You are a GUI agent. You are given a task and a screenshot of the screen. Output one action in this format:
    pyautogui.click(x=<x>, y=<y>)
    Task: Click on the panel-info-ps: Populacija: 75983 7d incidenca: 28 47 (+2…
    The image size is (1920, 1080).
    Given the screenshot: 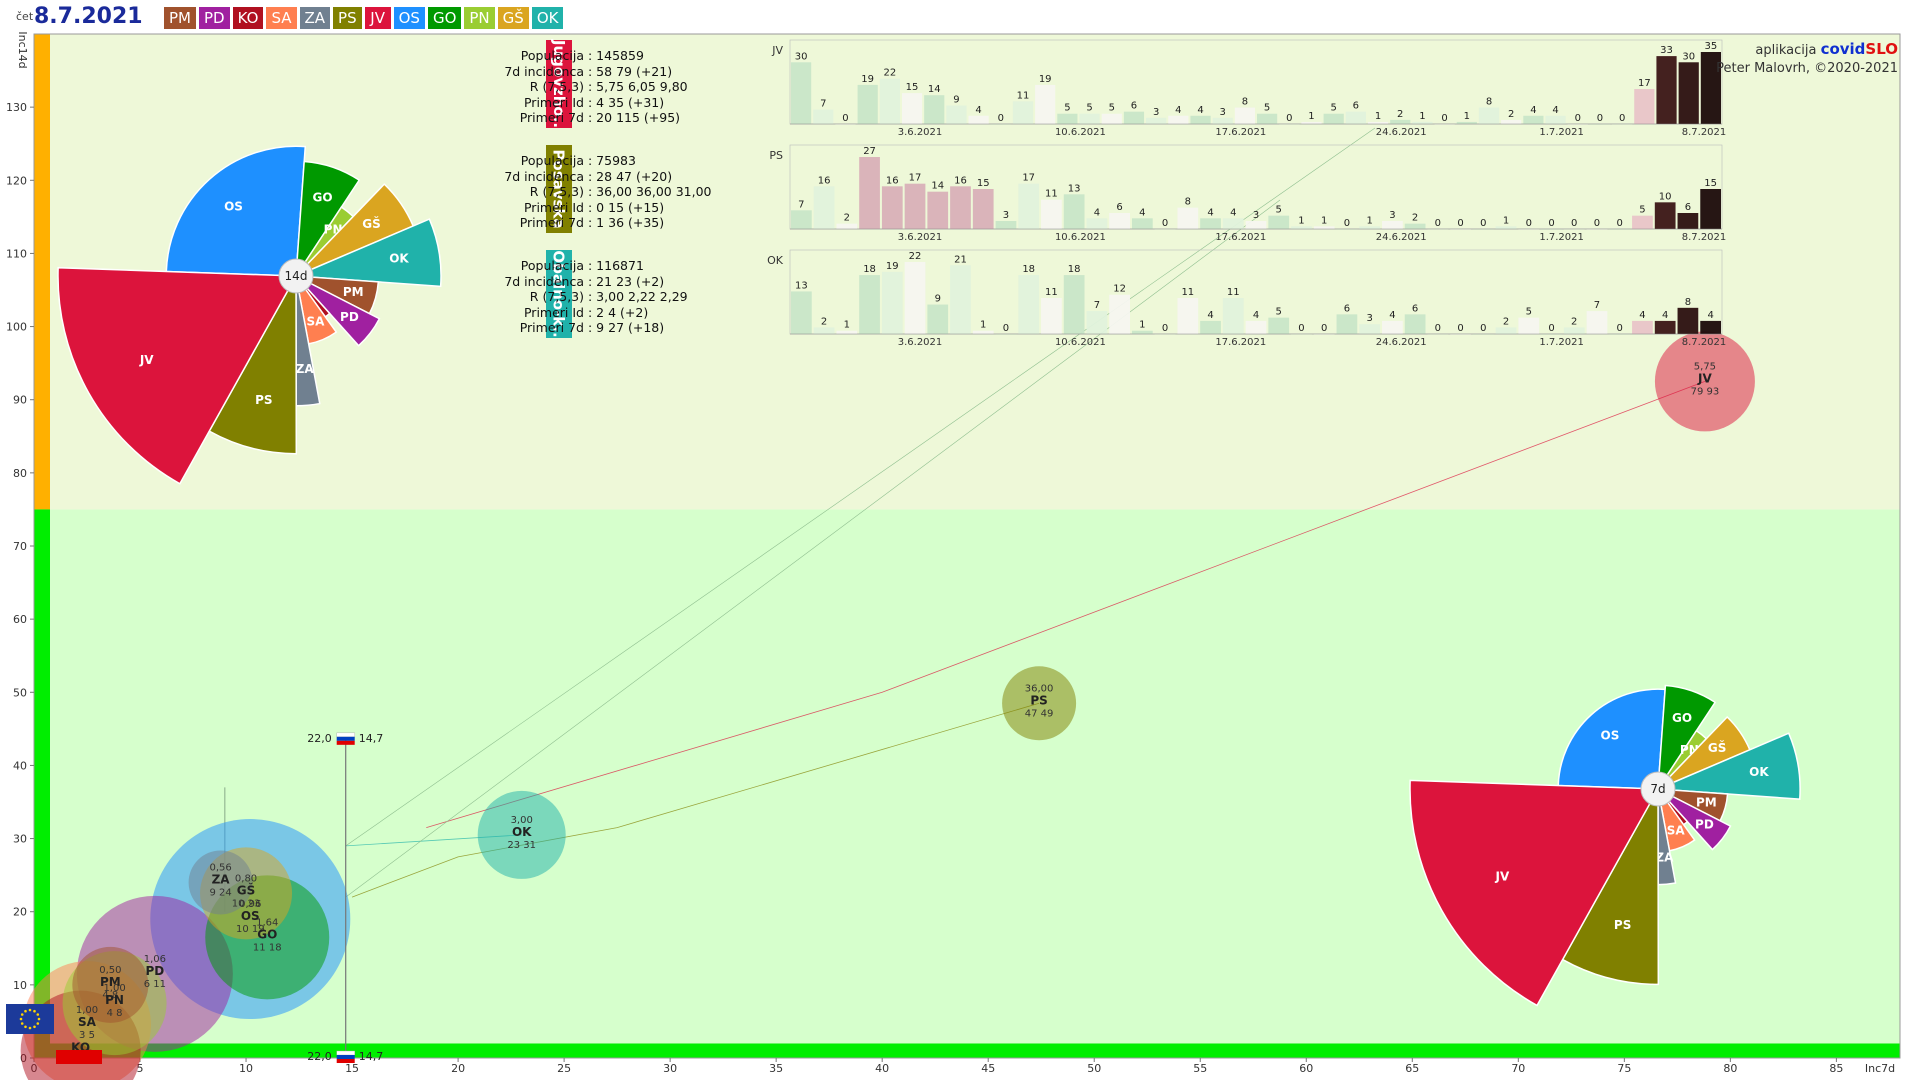 What is the action you would take?
    pyautogui.click(x=589, y=192)
    